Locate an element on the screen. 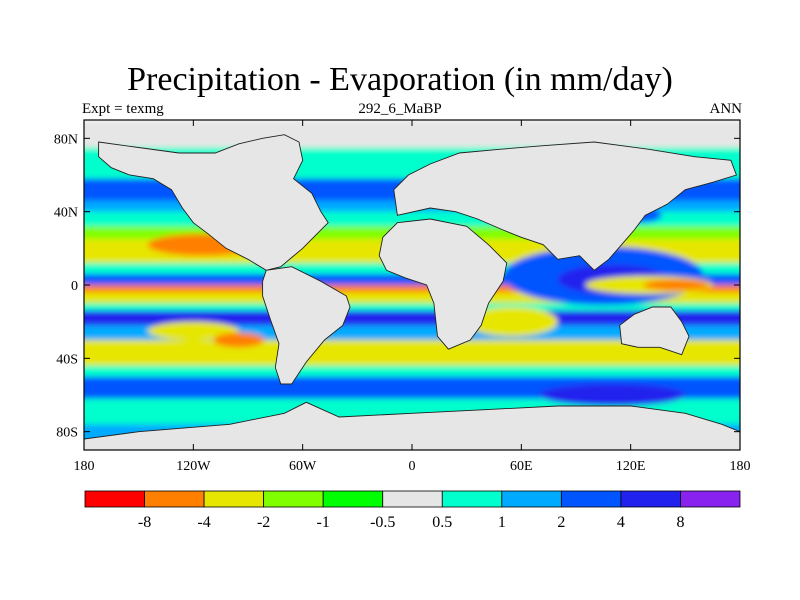  y-tick-label-1: 40N is located at coordinates (66, 213).